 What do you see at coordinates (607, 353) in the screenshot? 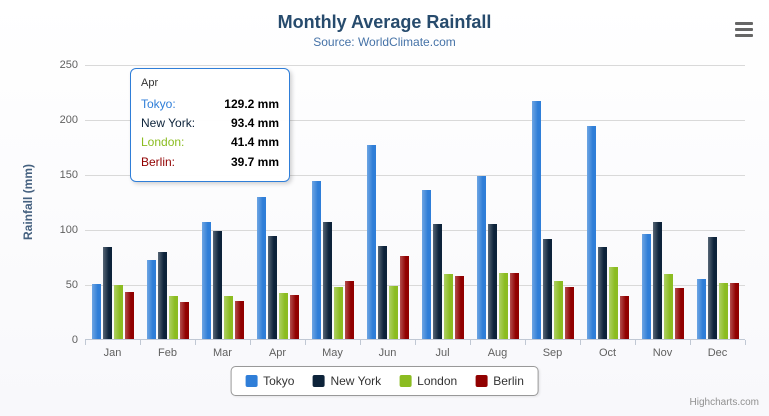
I see `x-axis-label: Oct` at bounding box center [607, 353].